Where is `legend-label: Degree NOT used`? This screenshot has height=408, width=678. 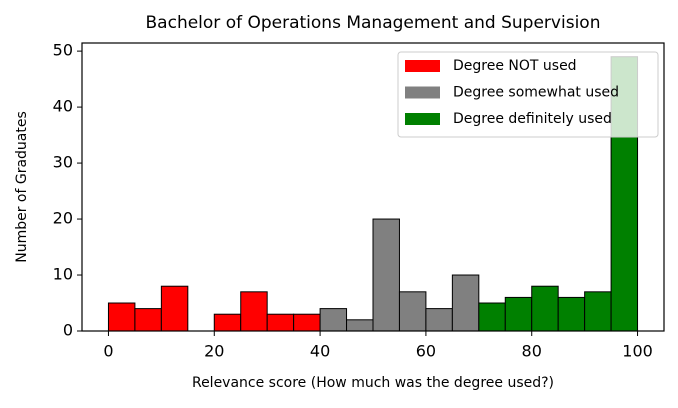 legend-label: Degree NOT used is located at coordinates (515, 66).